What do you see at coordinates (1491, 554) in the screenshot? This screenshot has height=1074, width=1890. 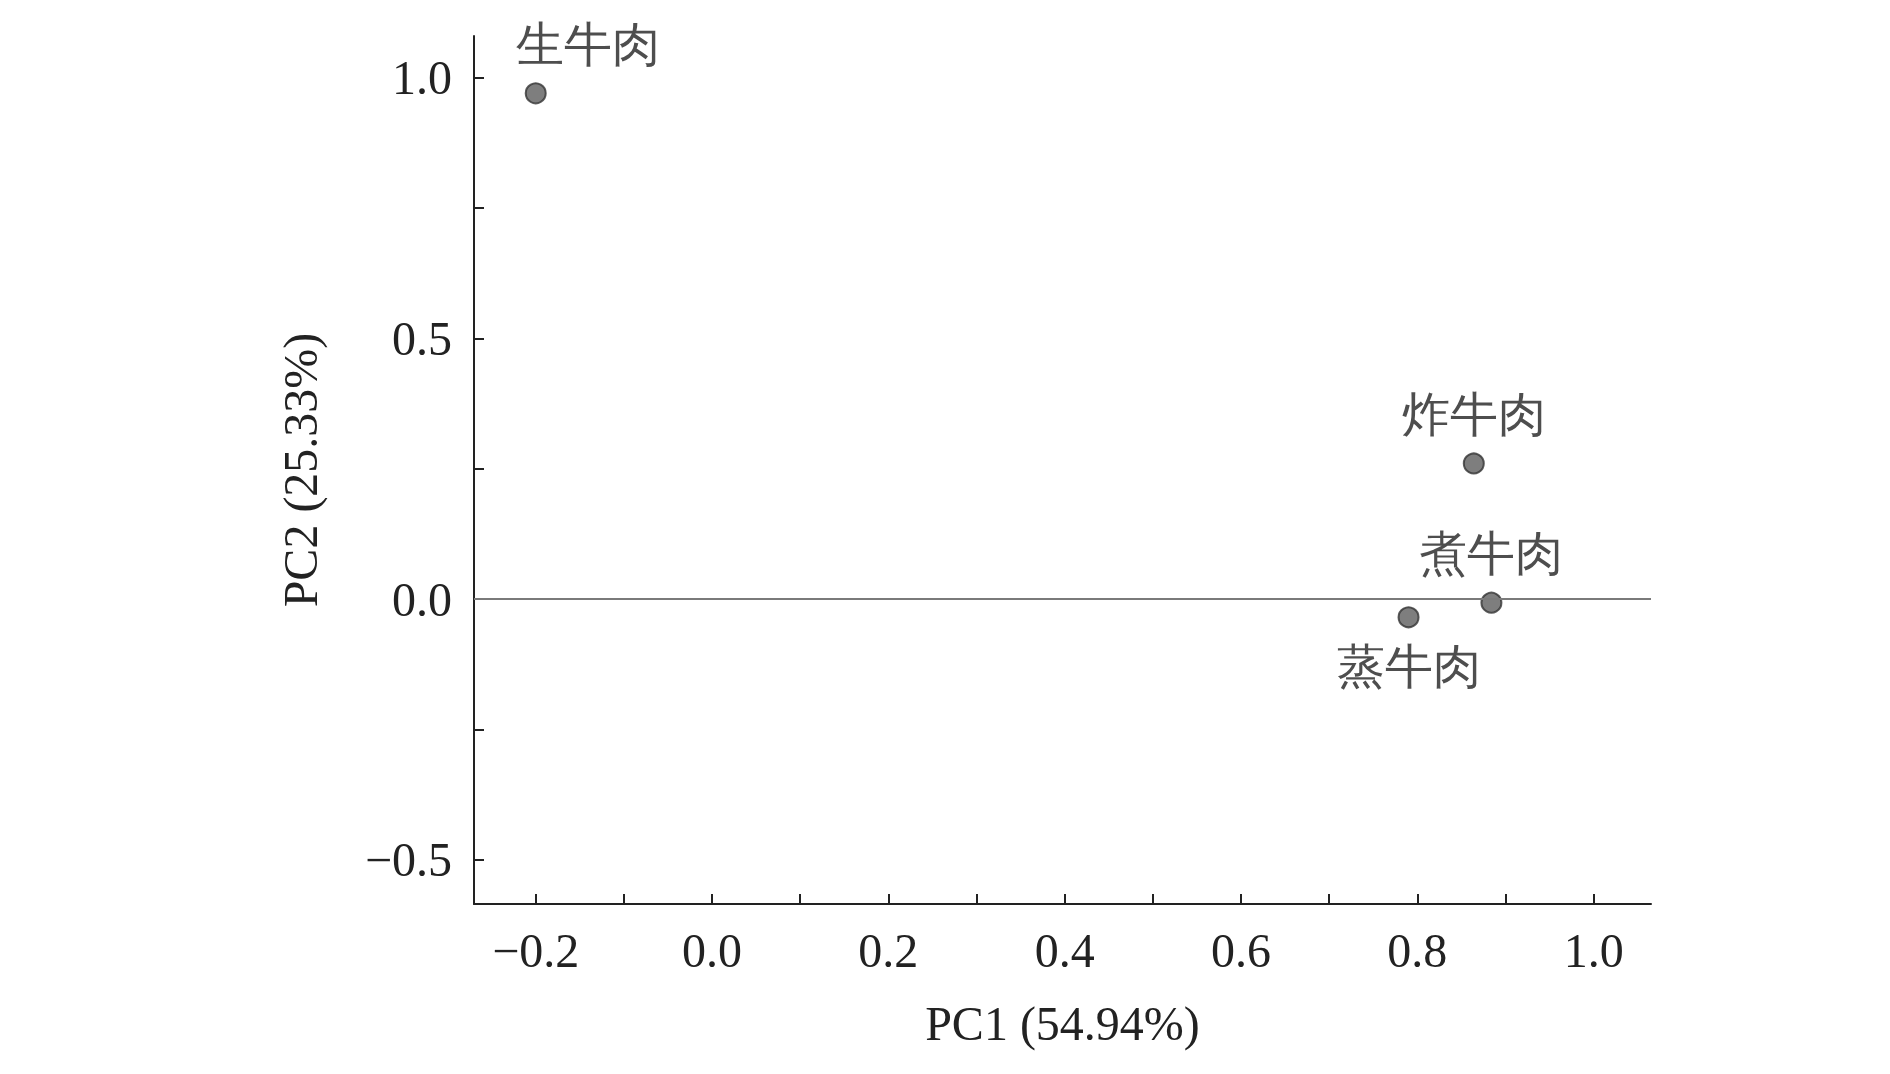 I see `series-label: 煮牛肉` at bounding box center [1491, 554].